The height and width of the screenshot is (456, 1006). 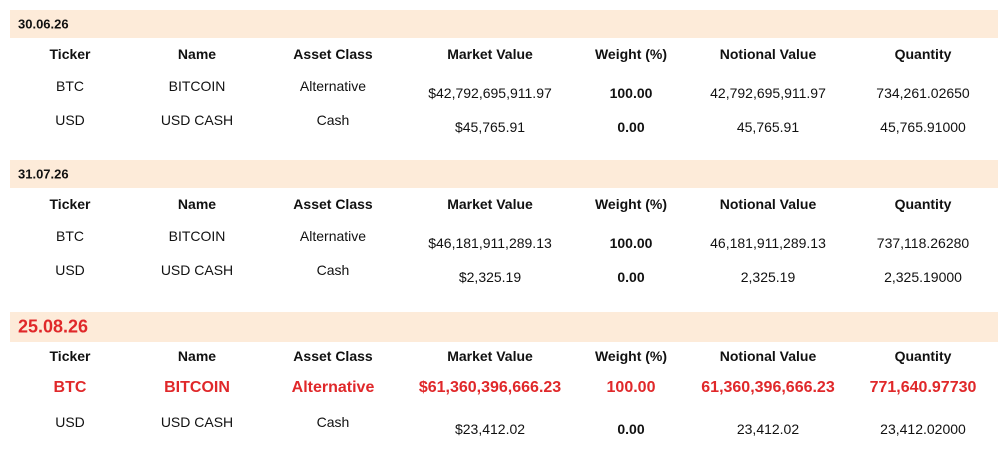 What do you see at coordinates (504, 174) in the screenshot?
I see `date-band: 31.07.26` at bounding box center [504, 174].